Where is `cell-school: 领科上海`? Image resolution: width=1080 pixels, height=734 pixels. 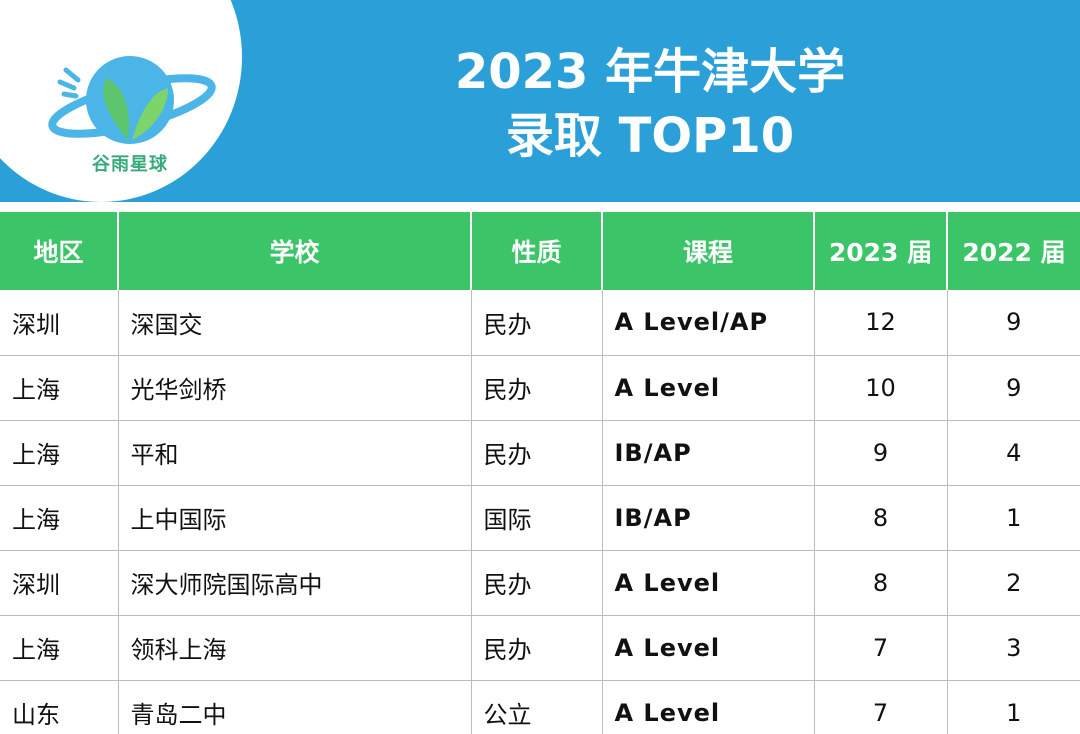 cell-school: 领科上海 is located at coordinates (295, 648).